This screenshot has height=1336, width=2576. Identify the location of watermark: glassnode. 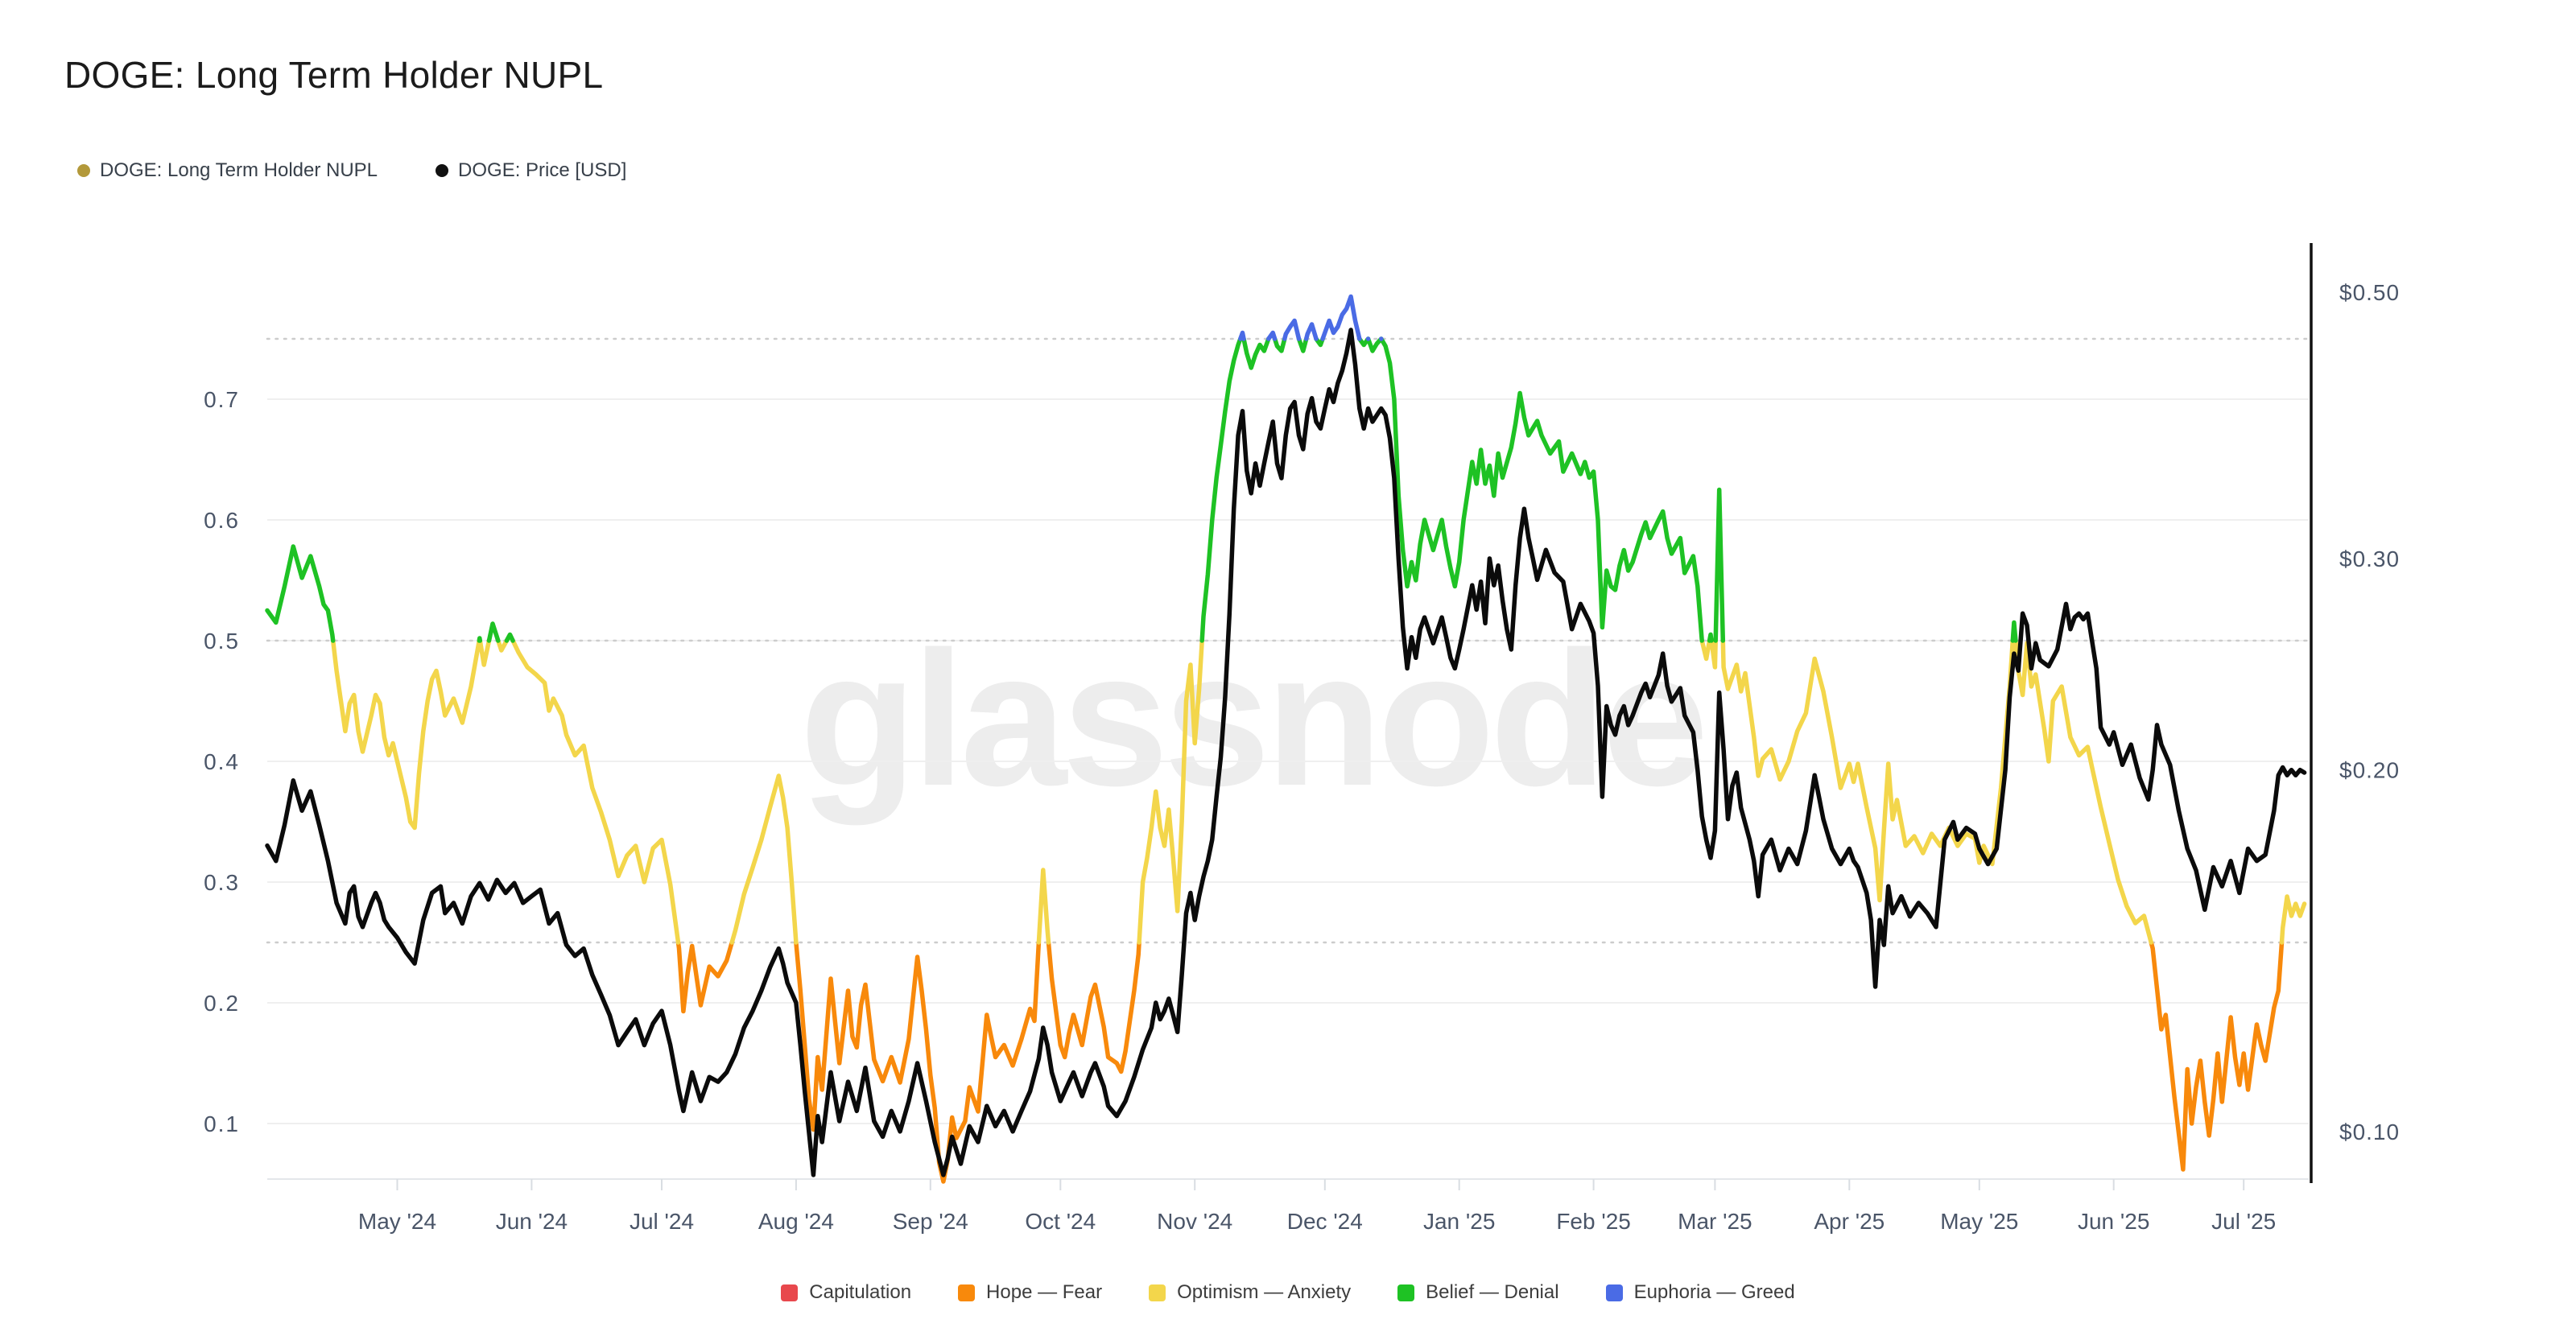
(1251, 719).